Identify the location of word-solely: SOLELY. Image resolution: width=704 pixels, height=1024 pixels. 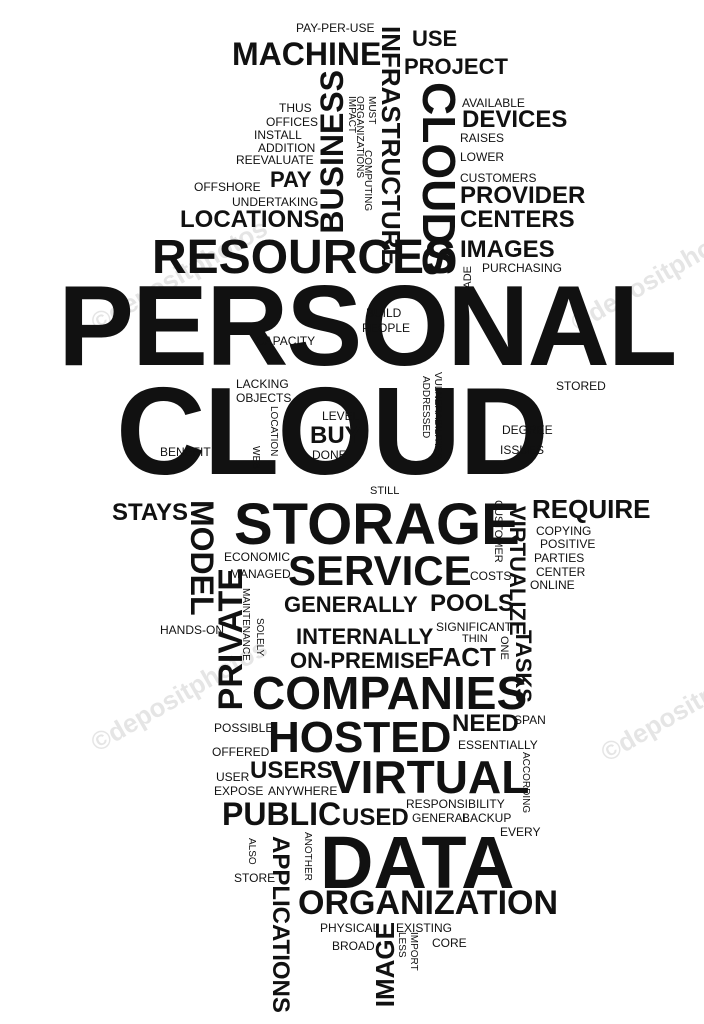
(259, 637).